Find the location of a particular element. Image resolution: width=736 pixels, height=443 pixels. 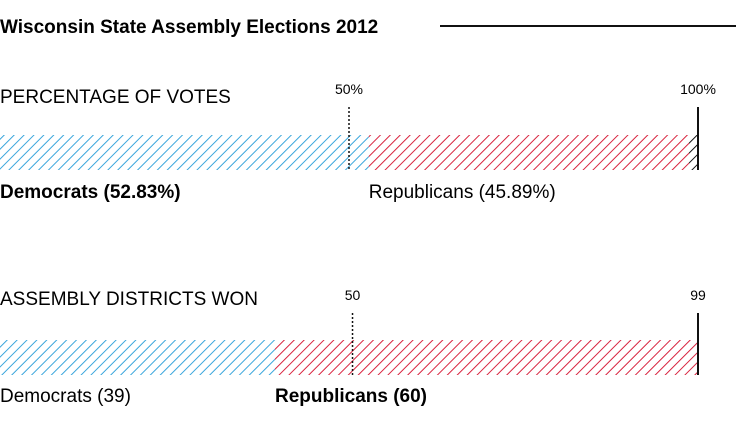

votes-bar-other is located at coordinates (693, 152).